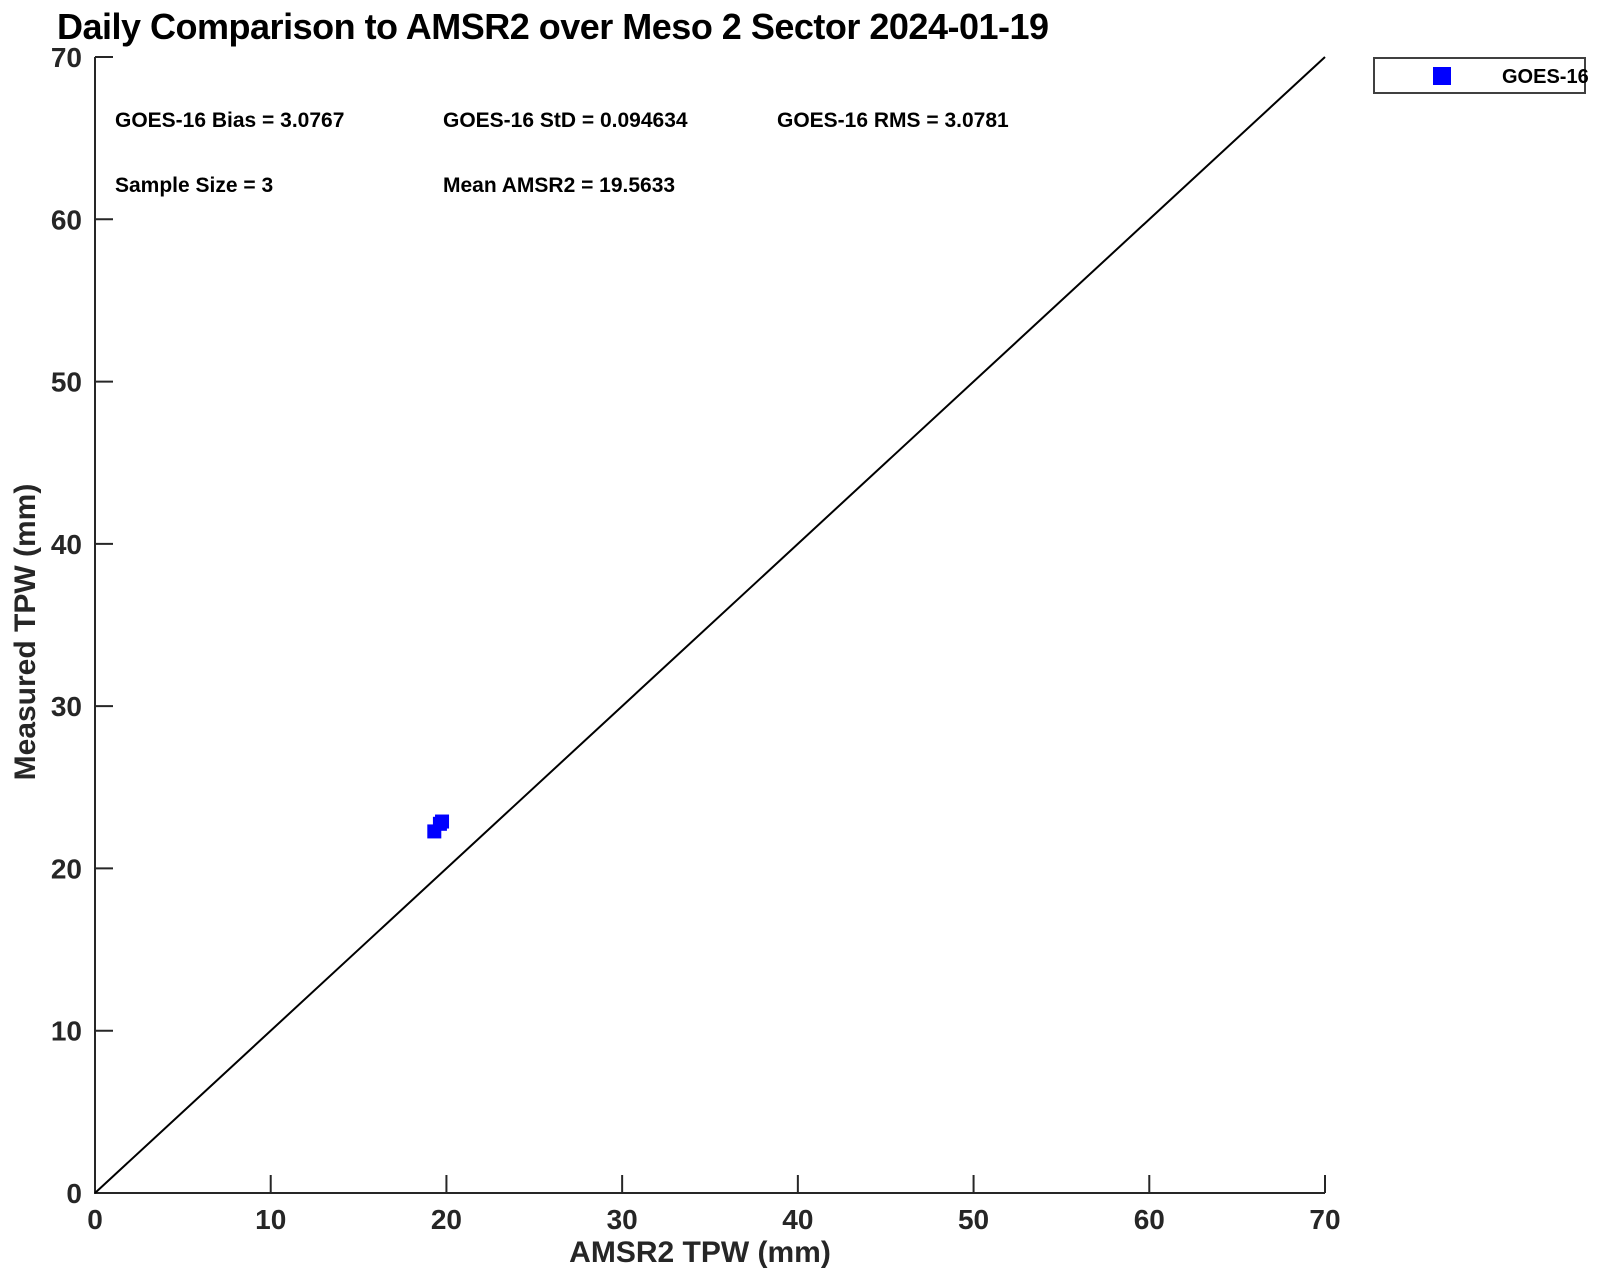  What do you see at coordinates (66, 1031) in the screenshot?
I see `y-tick-label: 10` at bounding box center [66, 1031].